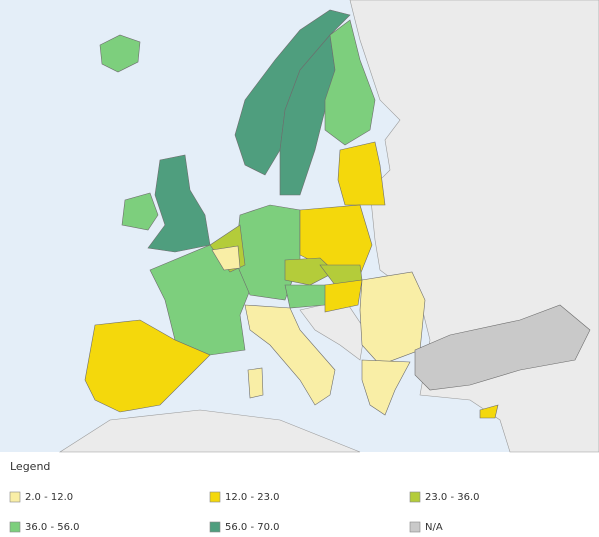  What do you see at coordinates (350, 82) in the screenshot?
I see `finland` at bounding box center [350, 82].